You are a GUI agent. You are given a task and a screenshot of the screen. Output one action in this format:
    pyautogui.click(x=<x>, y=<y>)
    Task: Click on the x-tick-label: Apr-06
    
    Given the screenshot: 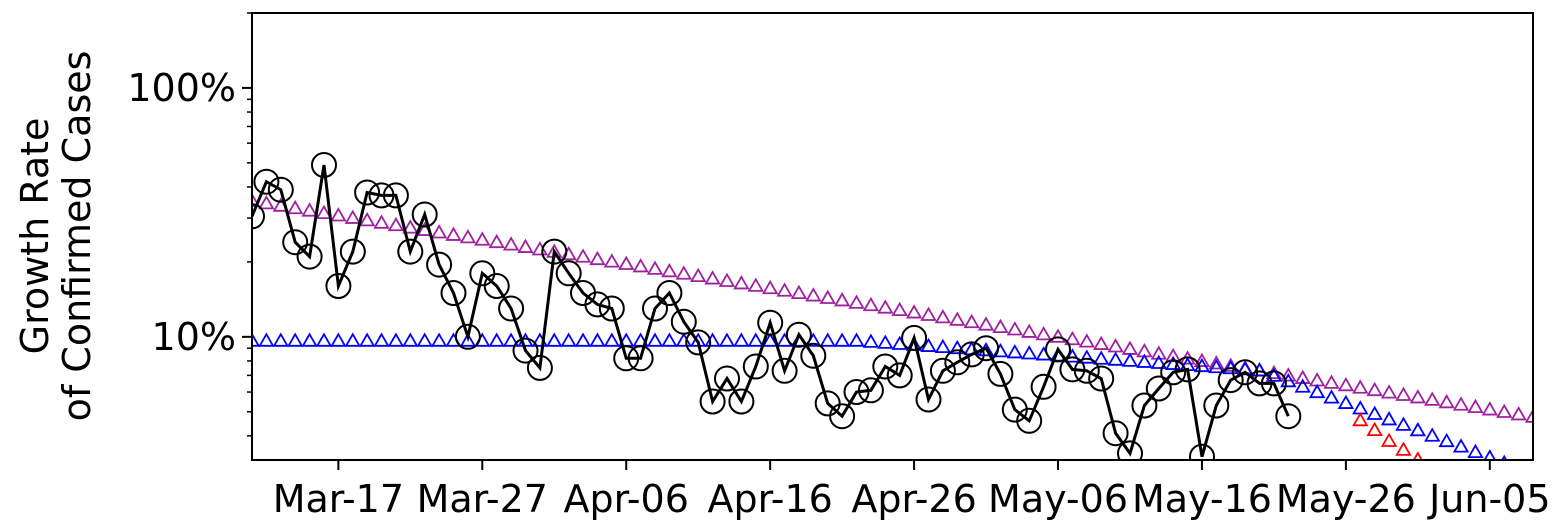 What is the action you would take?
    pyautogui.click(x=626, y=499)
    